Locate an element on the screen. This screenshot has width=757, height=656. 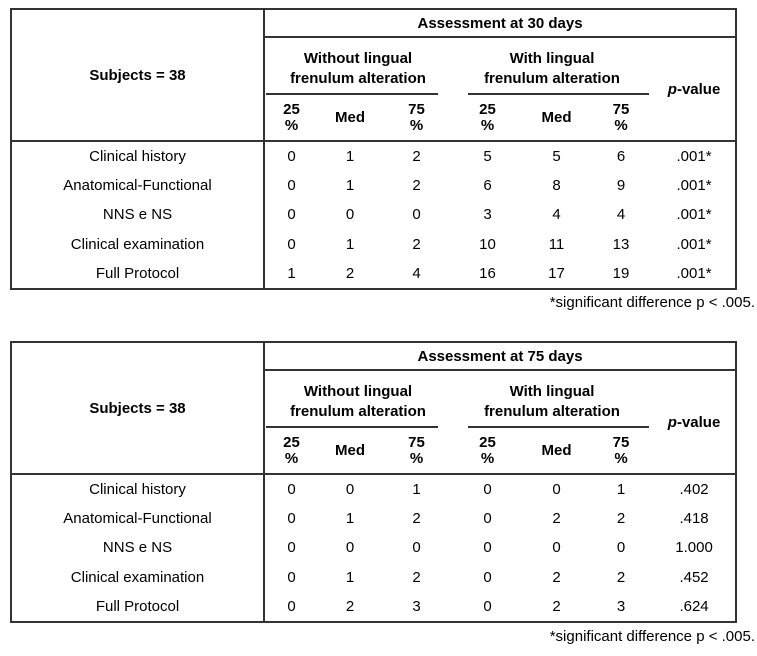
pvalue-cell: .402 is located at coordinates (694, 489).